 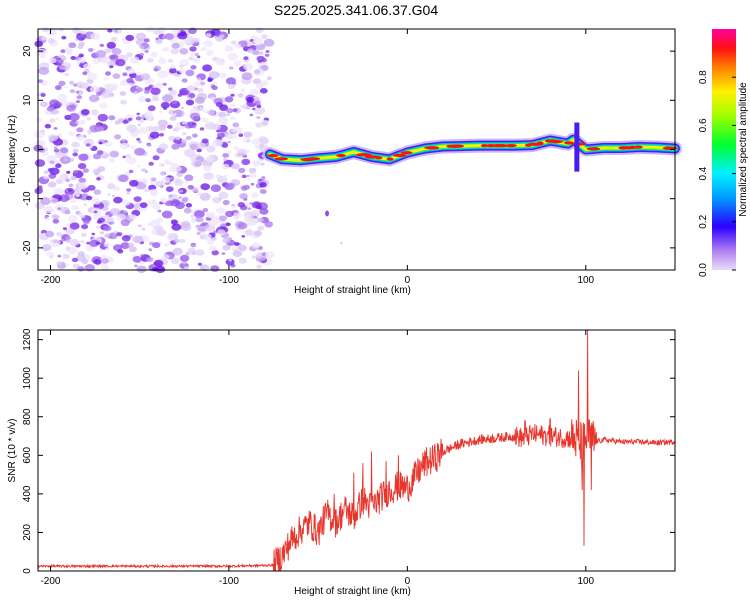 What do you see at coordinates (408, 581) in the screenshot?
I see `snr-x-tick-label: 0` at bounding box center [408, 581].